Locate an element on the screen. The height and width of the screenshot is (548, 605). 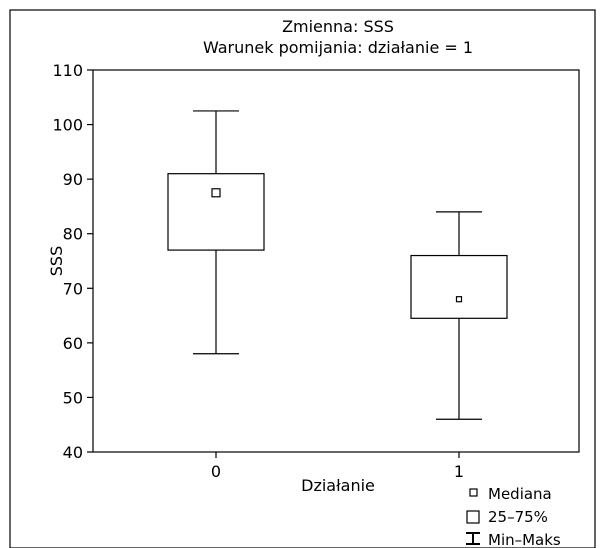
legend-whisker-label: Min–Maks is located at coordinates (524, 539).